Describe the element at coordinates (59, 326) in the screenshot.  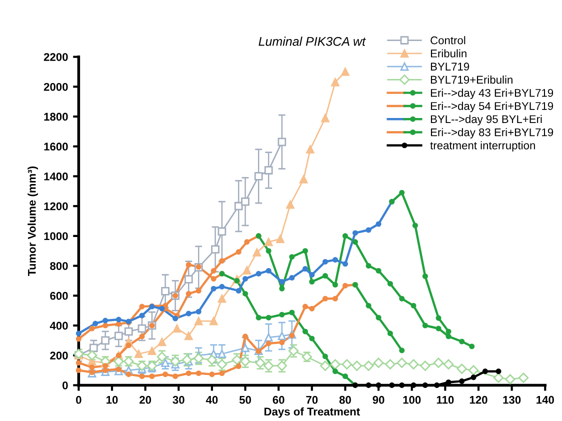
I see `y-tick-label: 400` at that location.